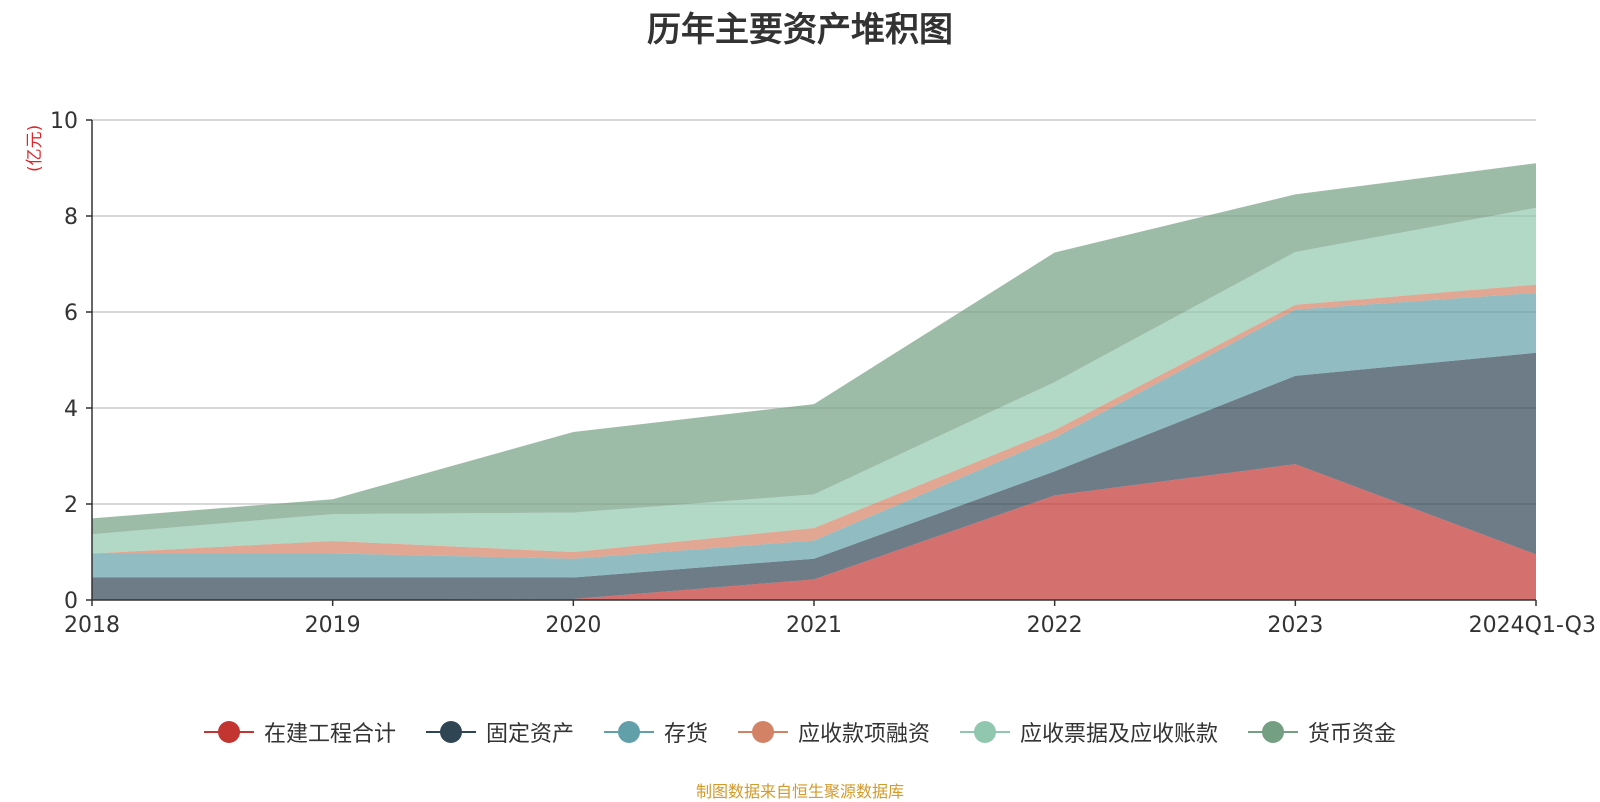 This screenshot has width=1600, height=802. What do you see at coordinates (71, 409) in the screenshot?
I see `y-tick-label: 4` at bounding box center [71, 409].